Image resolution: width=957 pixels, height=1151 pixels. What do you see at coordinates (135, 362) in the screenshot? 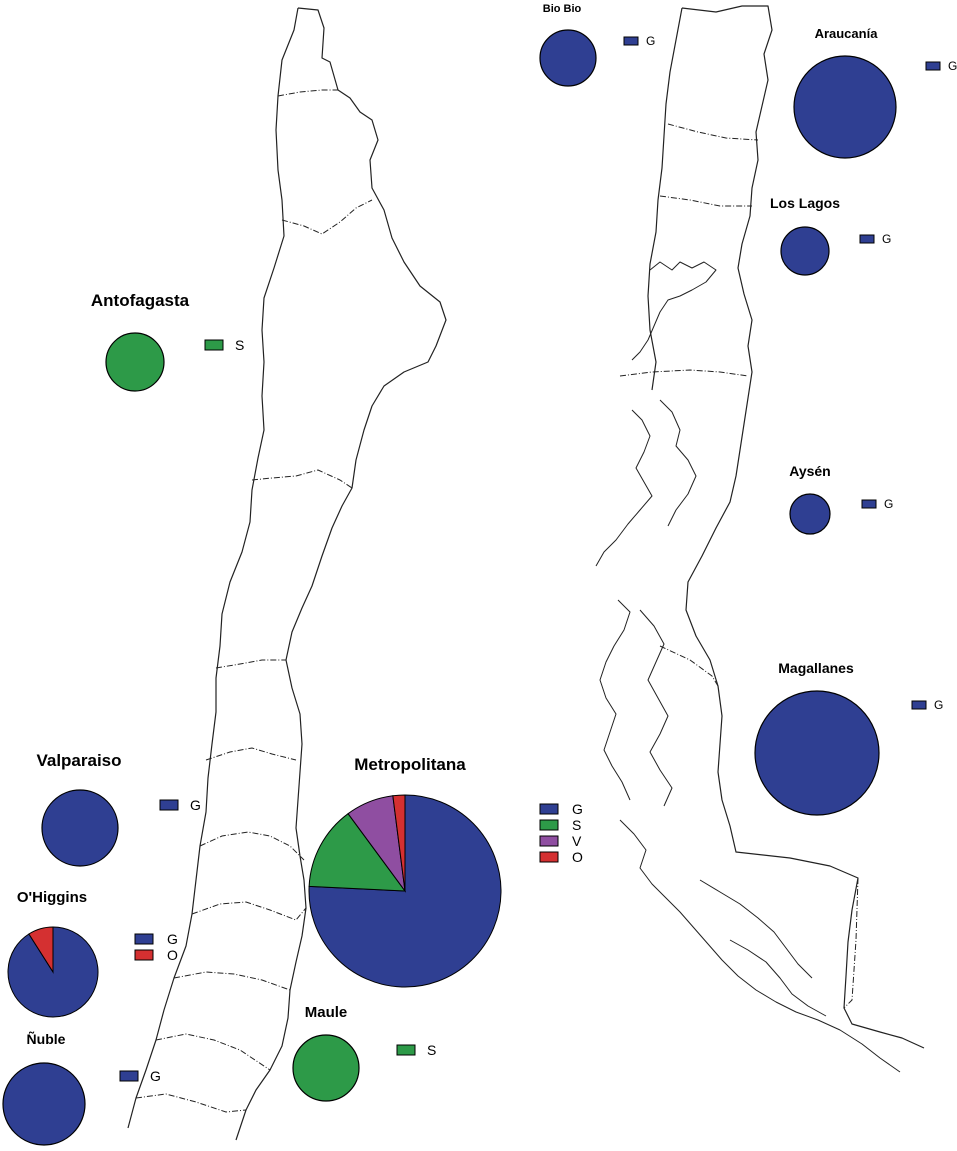
I see `pie-slice-antofagasta-S` at bounding box center [135, 362].